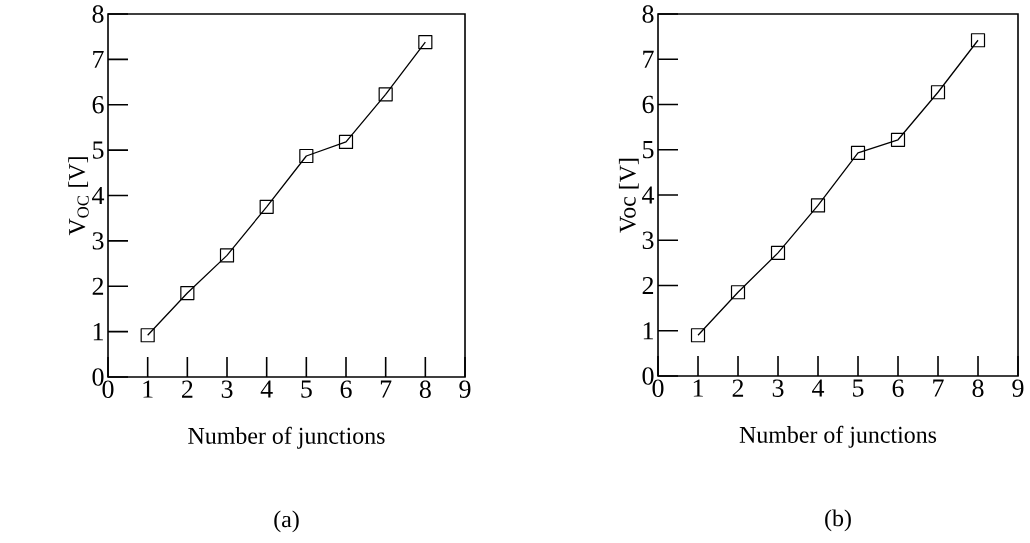 This screenshot has width=1030, height=543. What do you see at coordinates (838, 520) in the screenshot?
I see `text: (b)` at bounding box center [838, 520].